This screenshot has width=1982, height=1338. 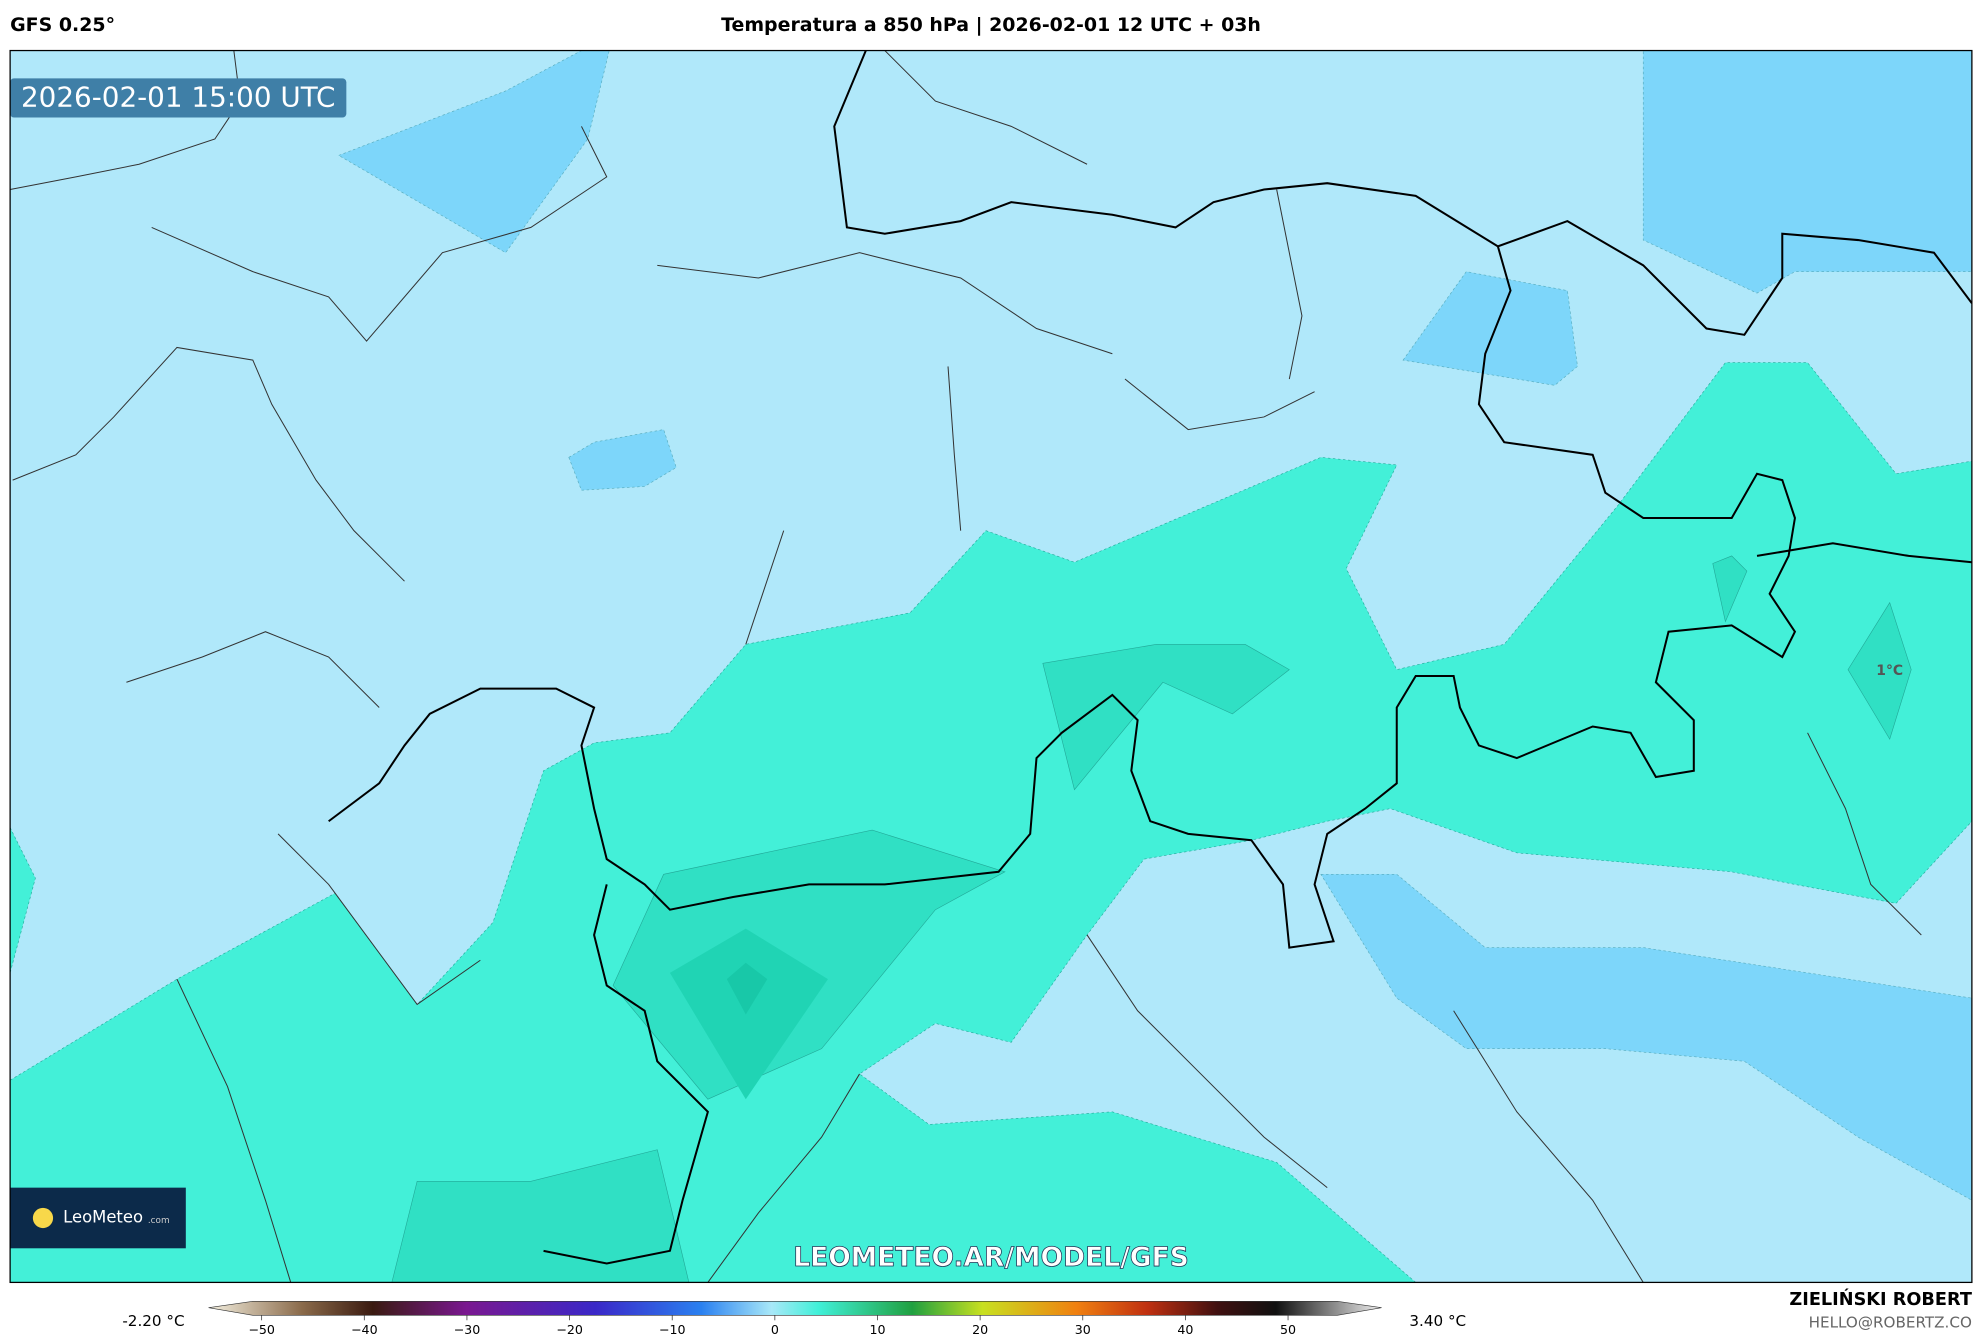 What do you see at coordinates (1889, 671) in the screenshot?
I see `contour-label: 1°C` at bounding box center [1889, 671].